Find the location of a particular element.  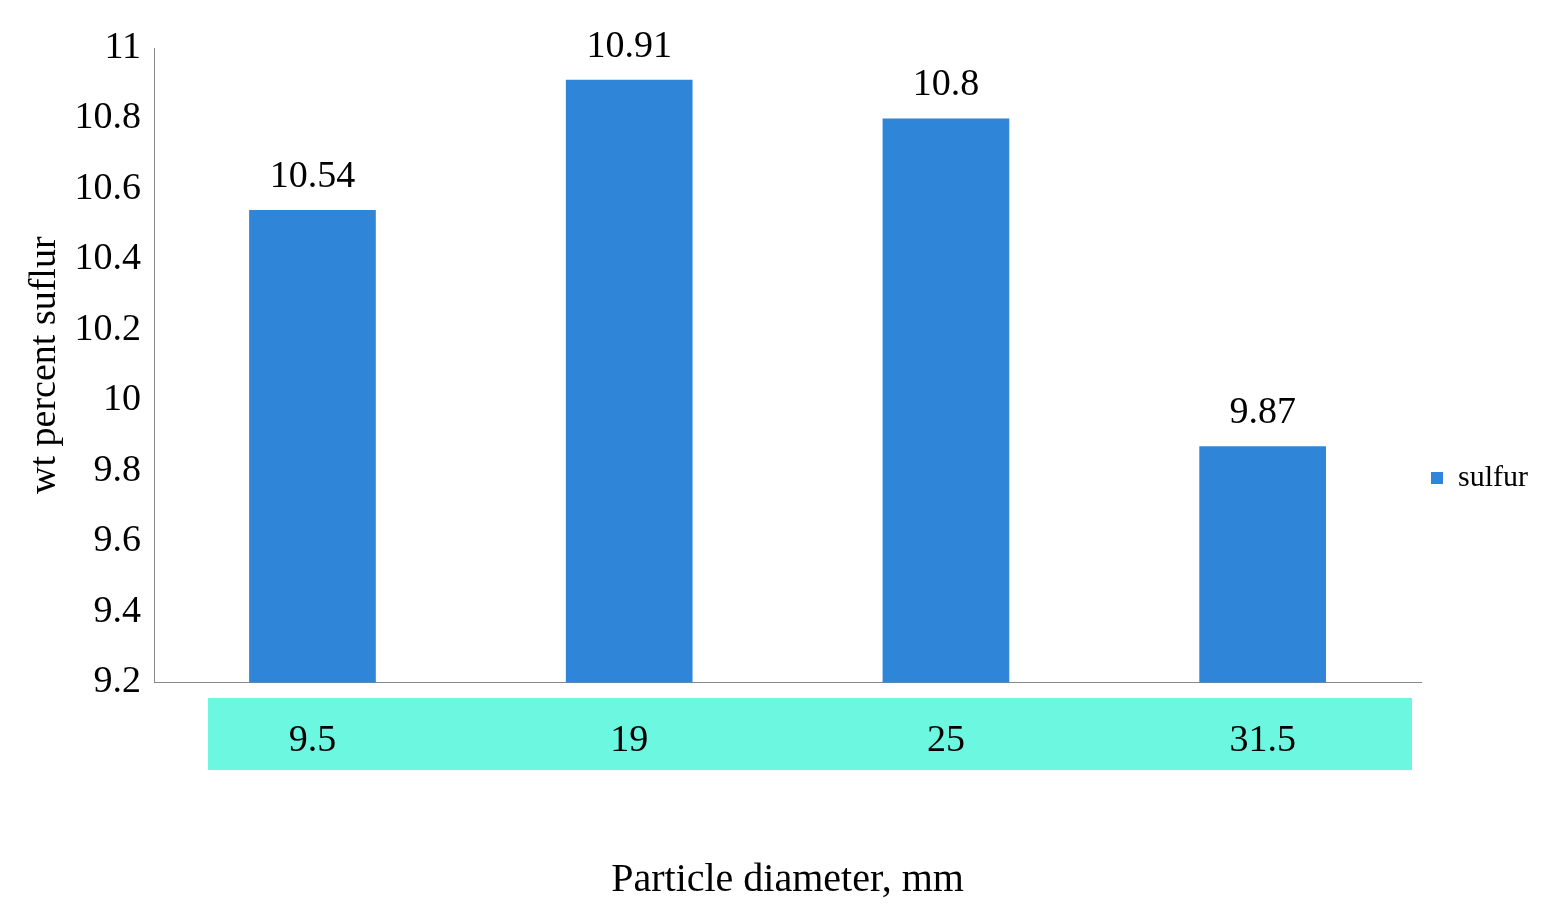

y-tick-label: 9.2 is located at coordinates (117, 679).